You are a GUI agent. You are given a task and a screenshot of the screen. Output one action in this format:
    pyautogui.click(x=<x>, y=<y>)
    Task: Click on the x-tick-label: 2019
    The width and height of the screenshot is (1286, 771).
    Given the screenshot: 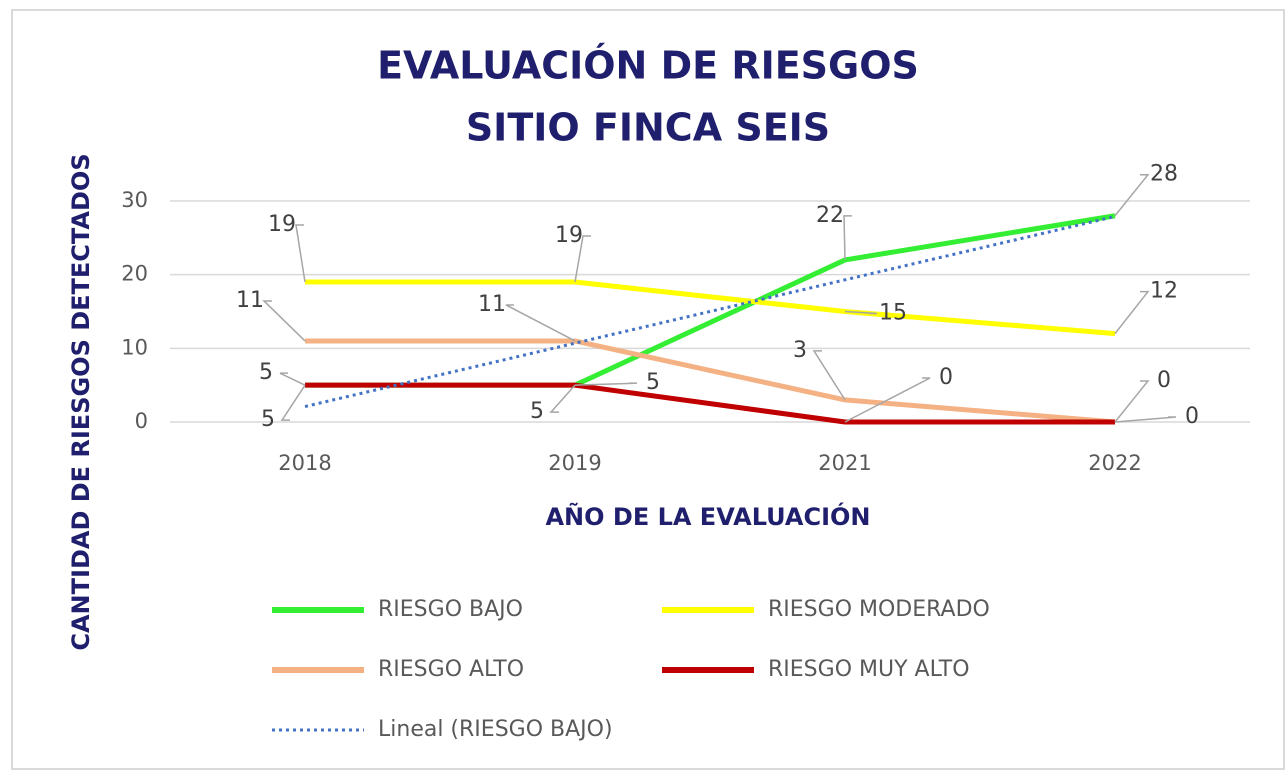 What is the action you would take?
    pyautogui.click(x=574, y=463)
    